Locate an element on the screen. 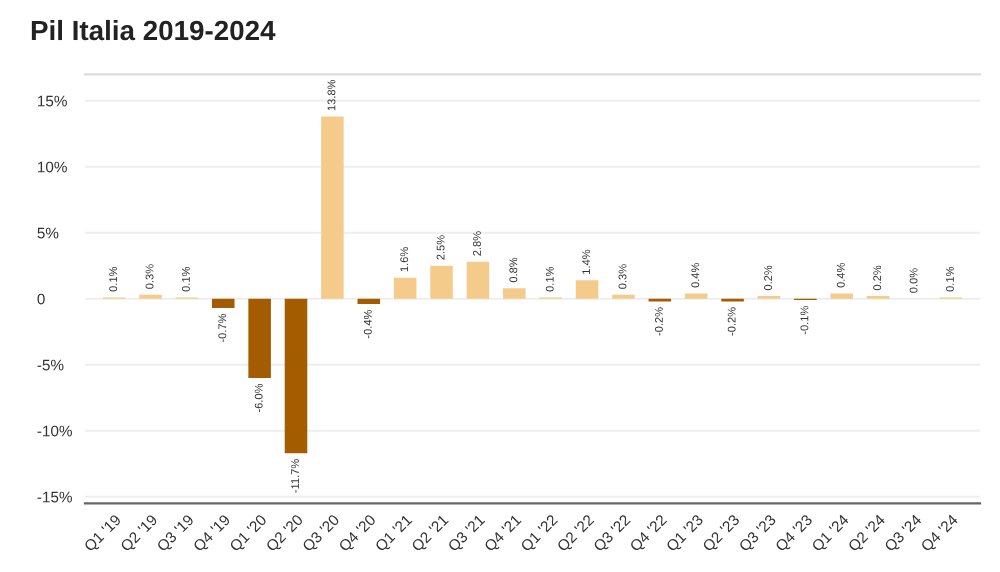 This screenshot has height=572, width=1000. chart-title: Pil Italia 2019-2024 is located at coordinates (153, 30).